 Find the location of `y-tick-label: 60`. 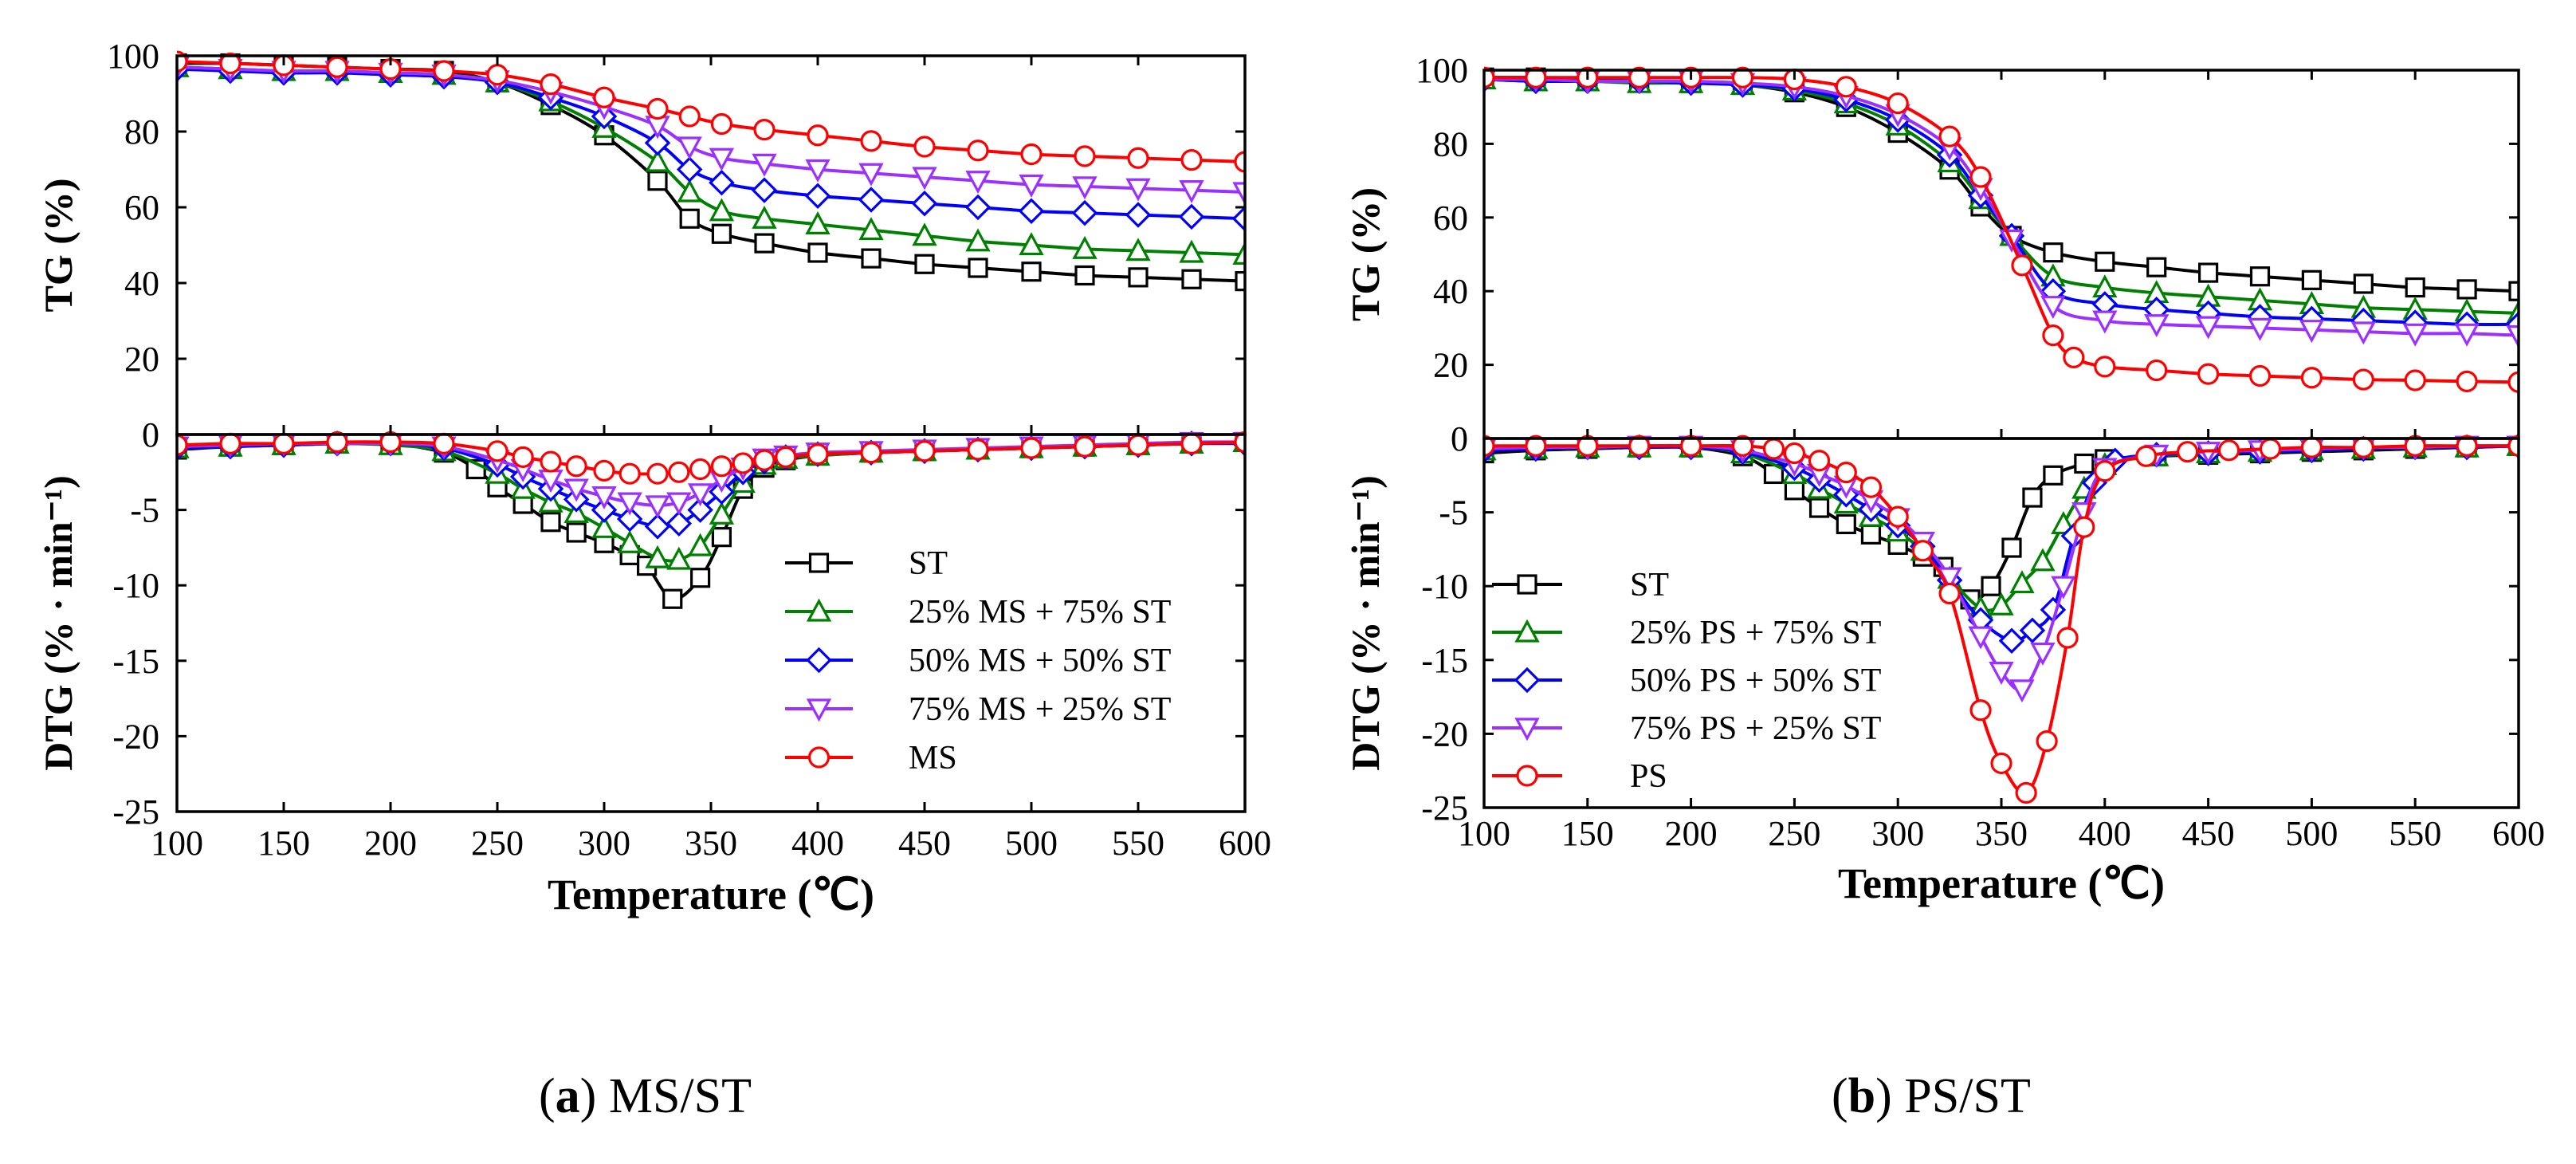

y-tick-label: 60 is located at coordinates (141, 207).